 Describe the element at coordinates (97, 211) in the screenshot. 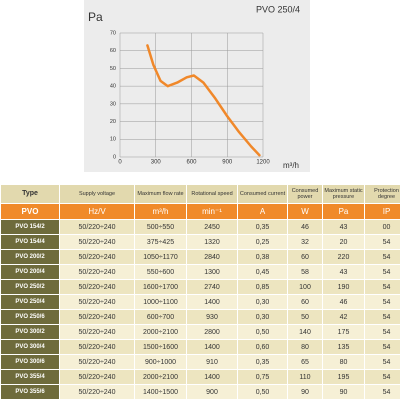

I see `table-cell: Hz/V` at that location.